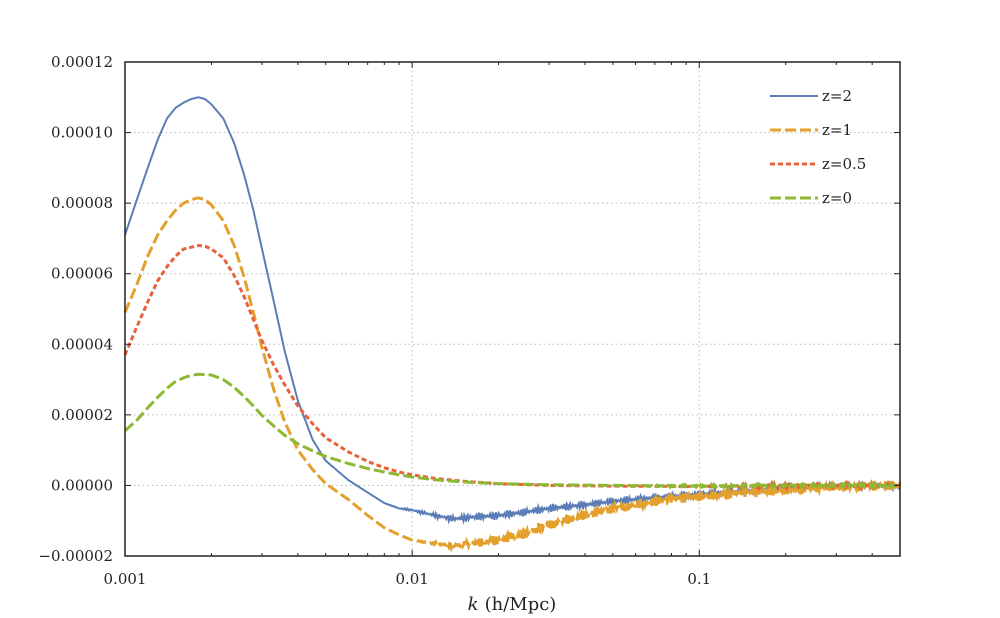  Describe the element at coordinates (818, 147) in the screenshot. I see `legend: z=2 z=1 z=0.5 z=0` at that location.